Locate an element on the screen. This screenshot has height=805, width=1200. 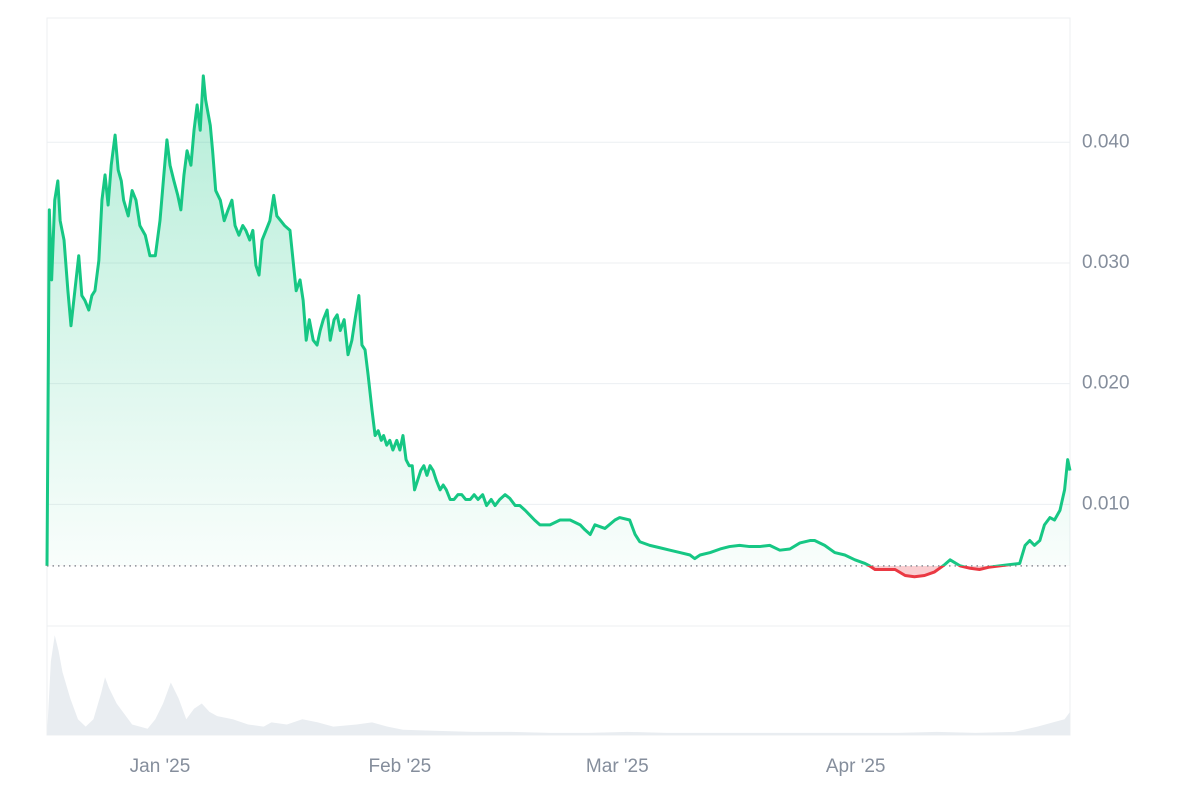
y-tick-label: 0.010 is located at coordinates (1106, 503).